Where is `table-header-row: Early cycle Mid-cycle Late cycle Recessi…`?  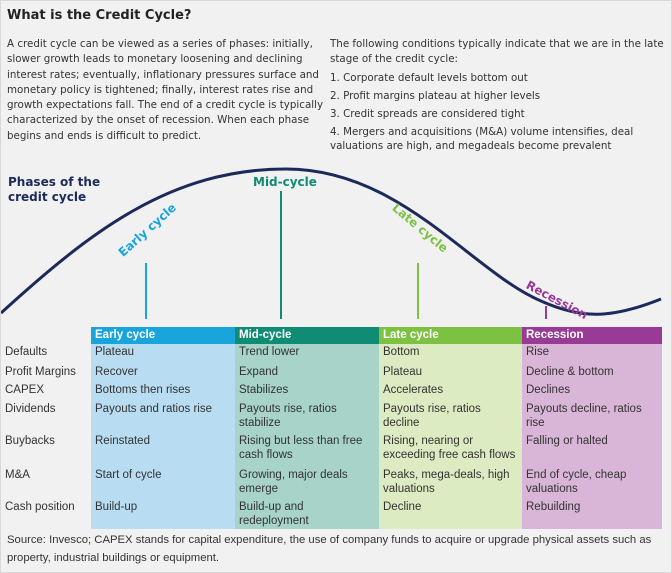
table-header-row: Early cycle Mid-cycle Late cycle Recessi… is located at coordinates (331, 335).